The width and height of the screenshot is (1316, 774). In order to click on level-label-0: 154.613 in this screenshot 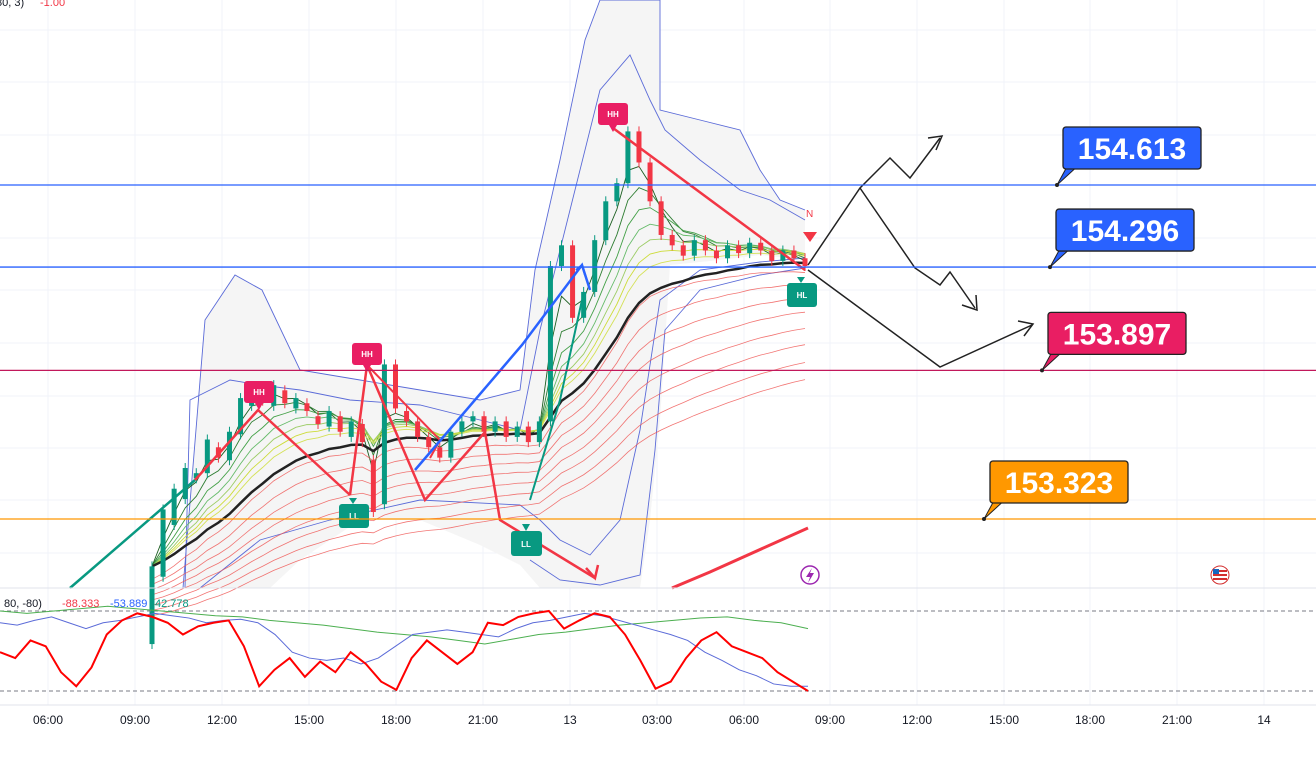, I will do `click(1132, 149)`.